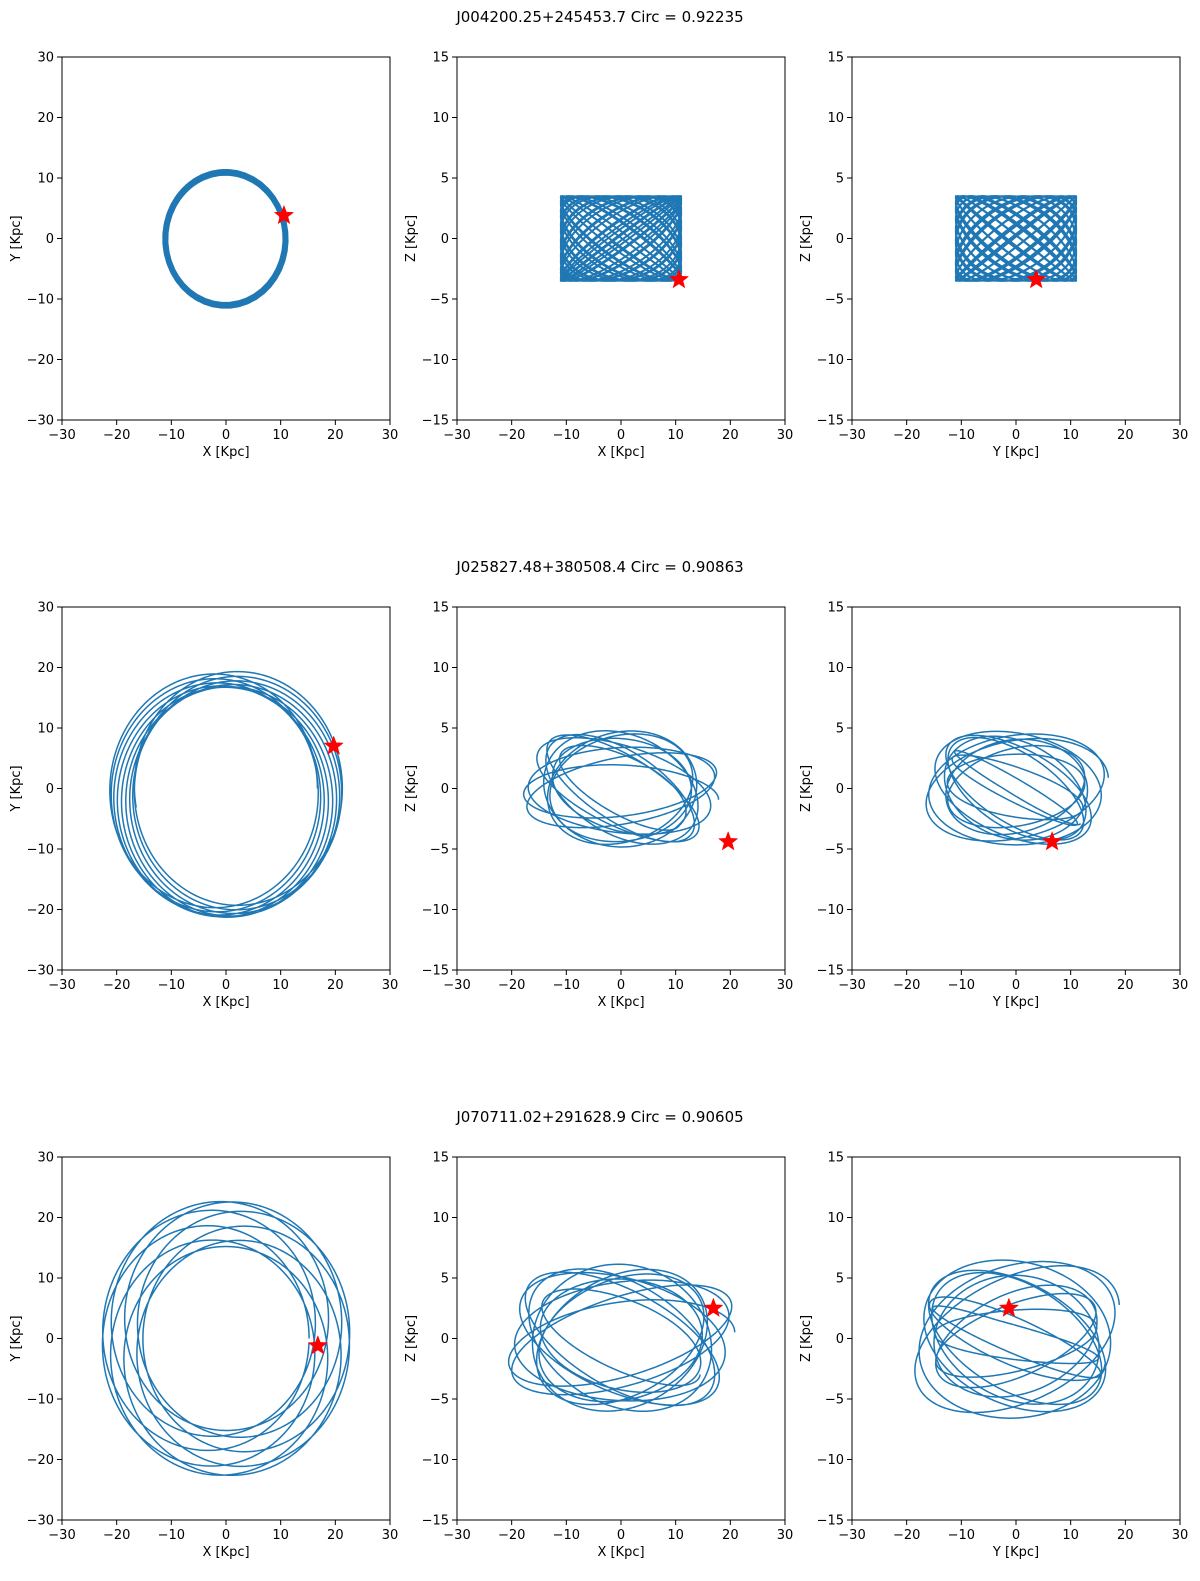 Image resolution: width=1200 pixels, height=1581 pixels. What do you see at coordinates (599, 1117) in the screenshot?
I see `row-title: J070711.02+291628.9 Circ = 0.90605` at bounding box center [599, 1117].